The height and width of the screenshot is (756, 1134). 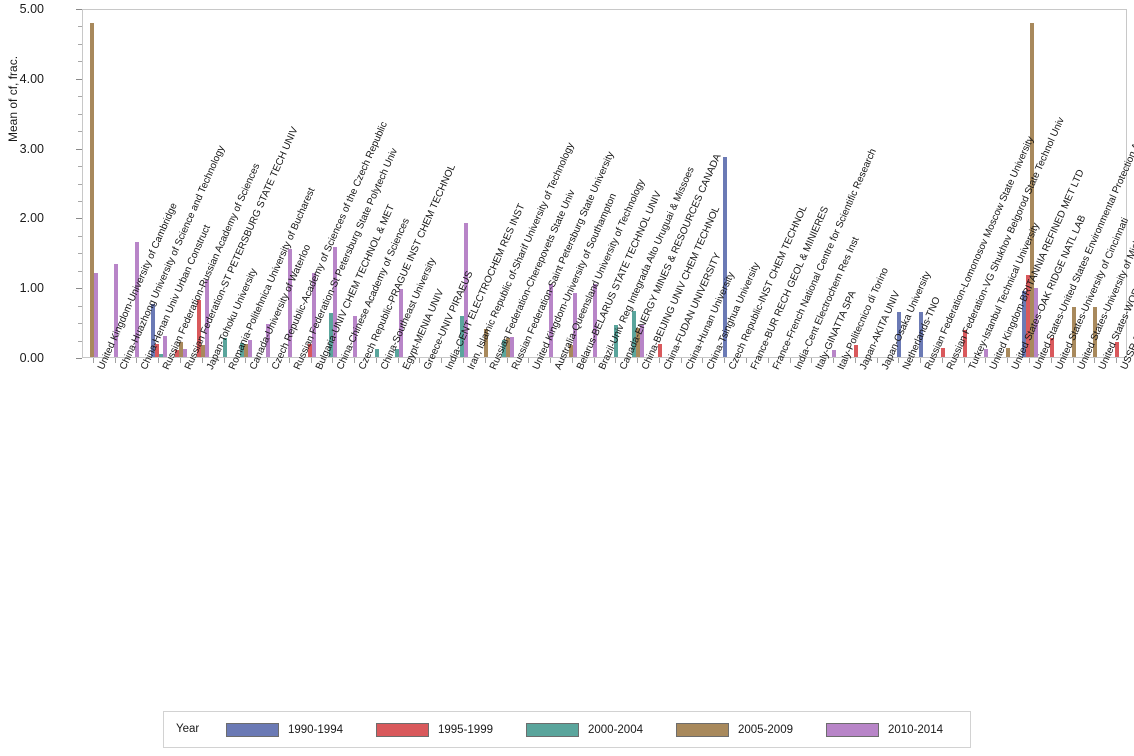 What do you see at coordinates (451, 730) in the screenshot?
I see `legend-item: 1995-1999` at bounding box center [451, 730].